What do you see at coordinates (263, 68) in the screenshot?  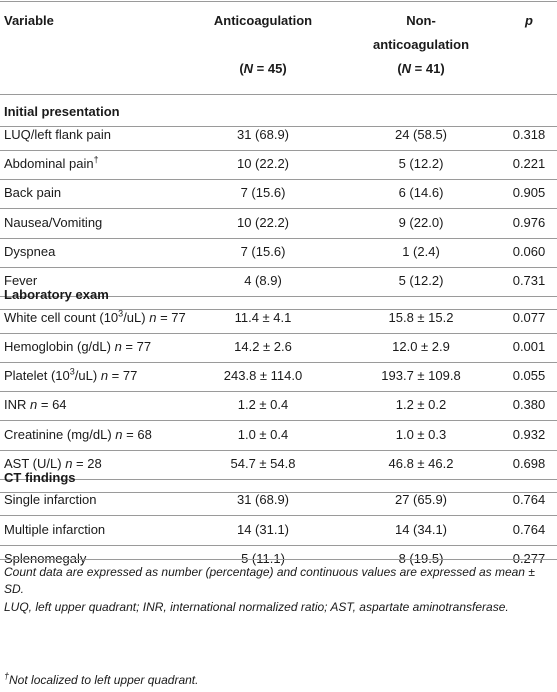 I see `header-anticoagulation-n: (N = 45)` at bounding box center [263, 68].